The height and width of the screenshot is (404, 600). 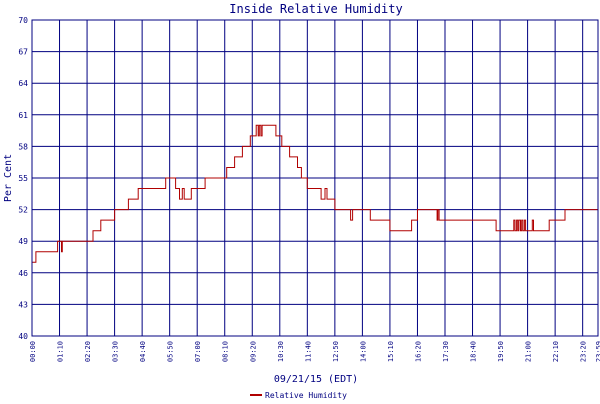 What do you see at coordinates (556, 351) in the screenshot?
I see `x-tick-label: 22:10` at bounding box center [556, 351].